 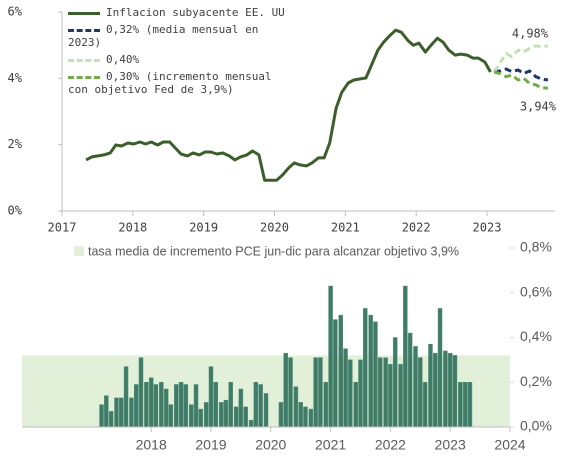 I want to click on x-tick-label: 2024, so click(x=509, y=445).